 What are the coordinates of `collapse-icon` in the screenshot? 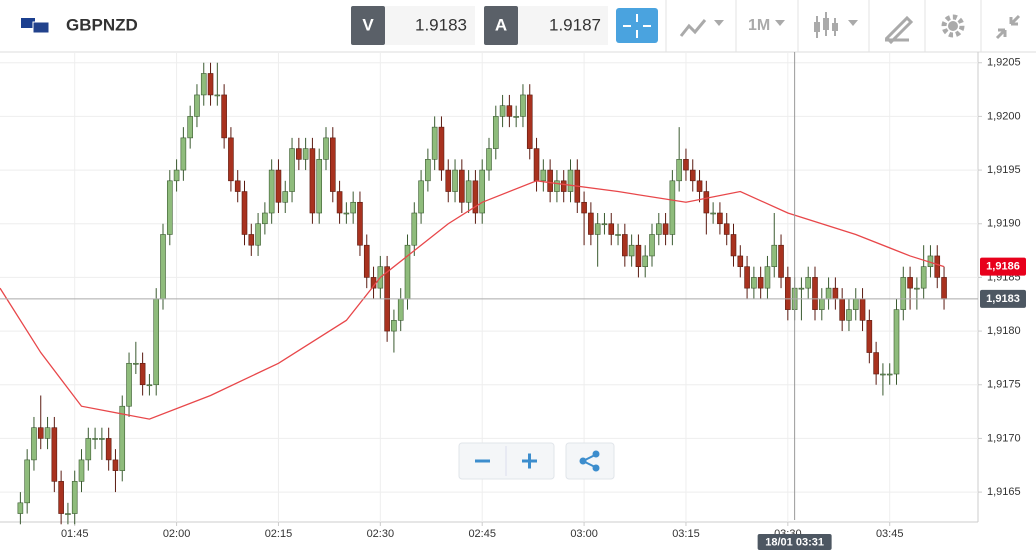 It's located at (1008, 27).